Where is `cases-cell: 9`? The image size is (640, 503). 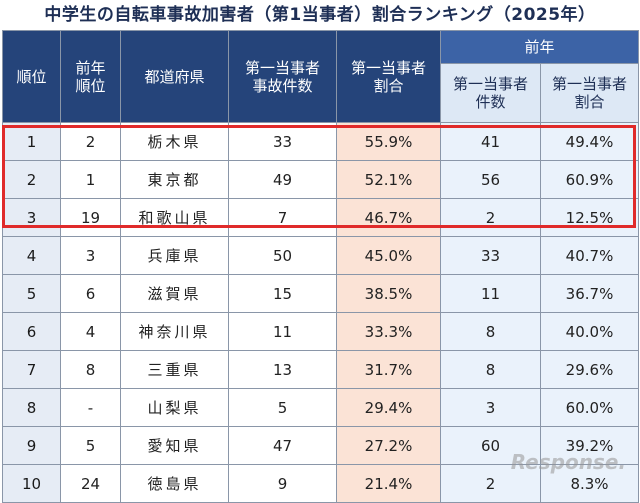
cases-cell: 9 is located at coordinates (282, 483).